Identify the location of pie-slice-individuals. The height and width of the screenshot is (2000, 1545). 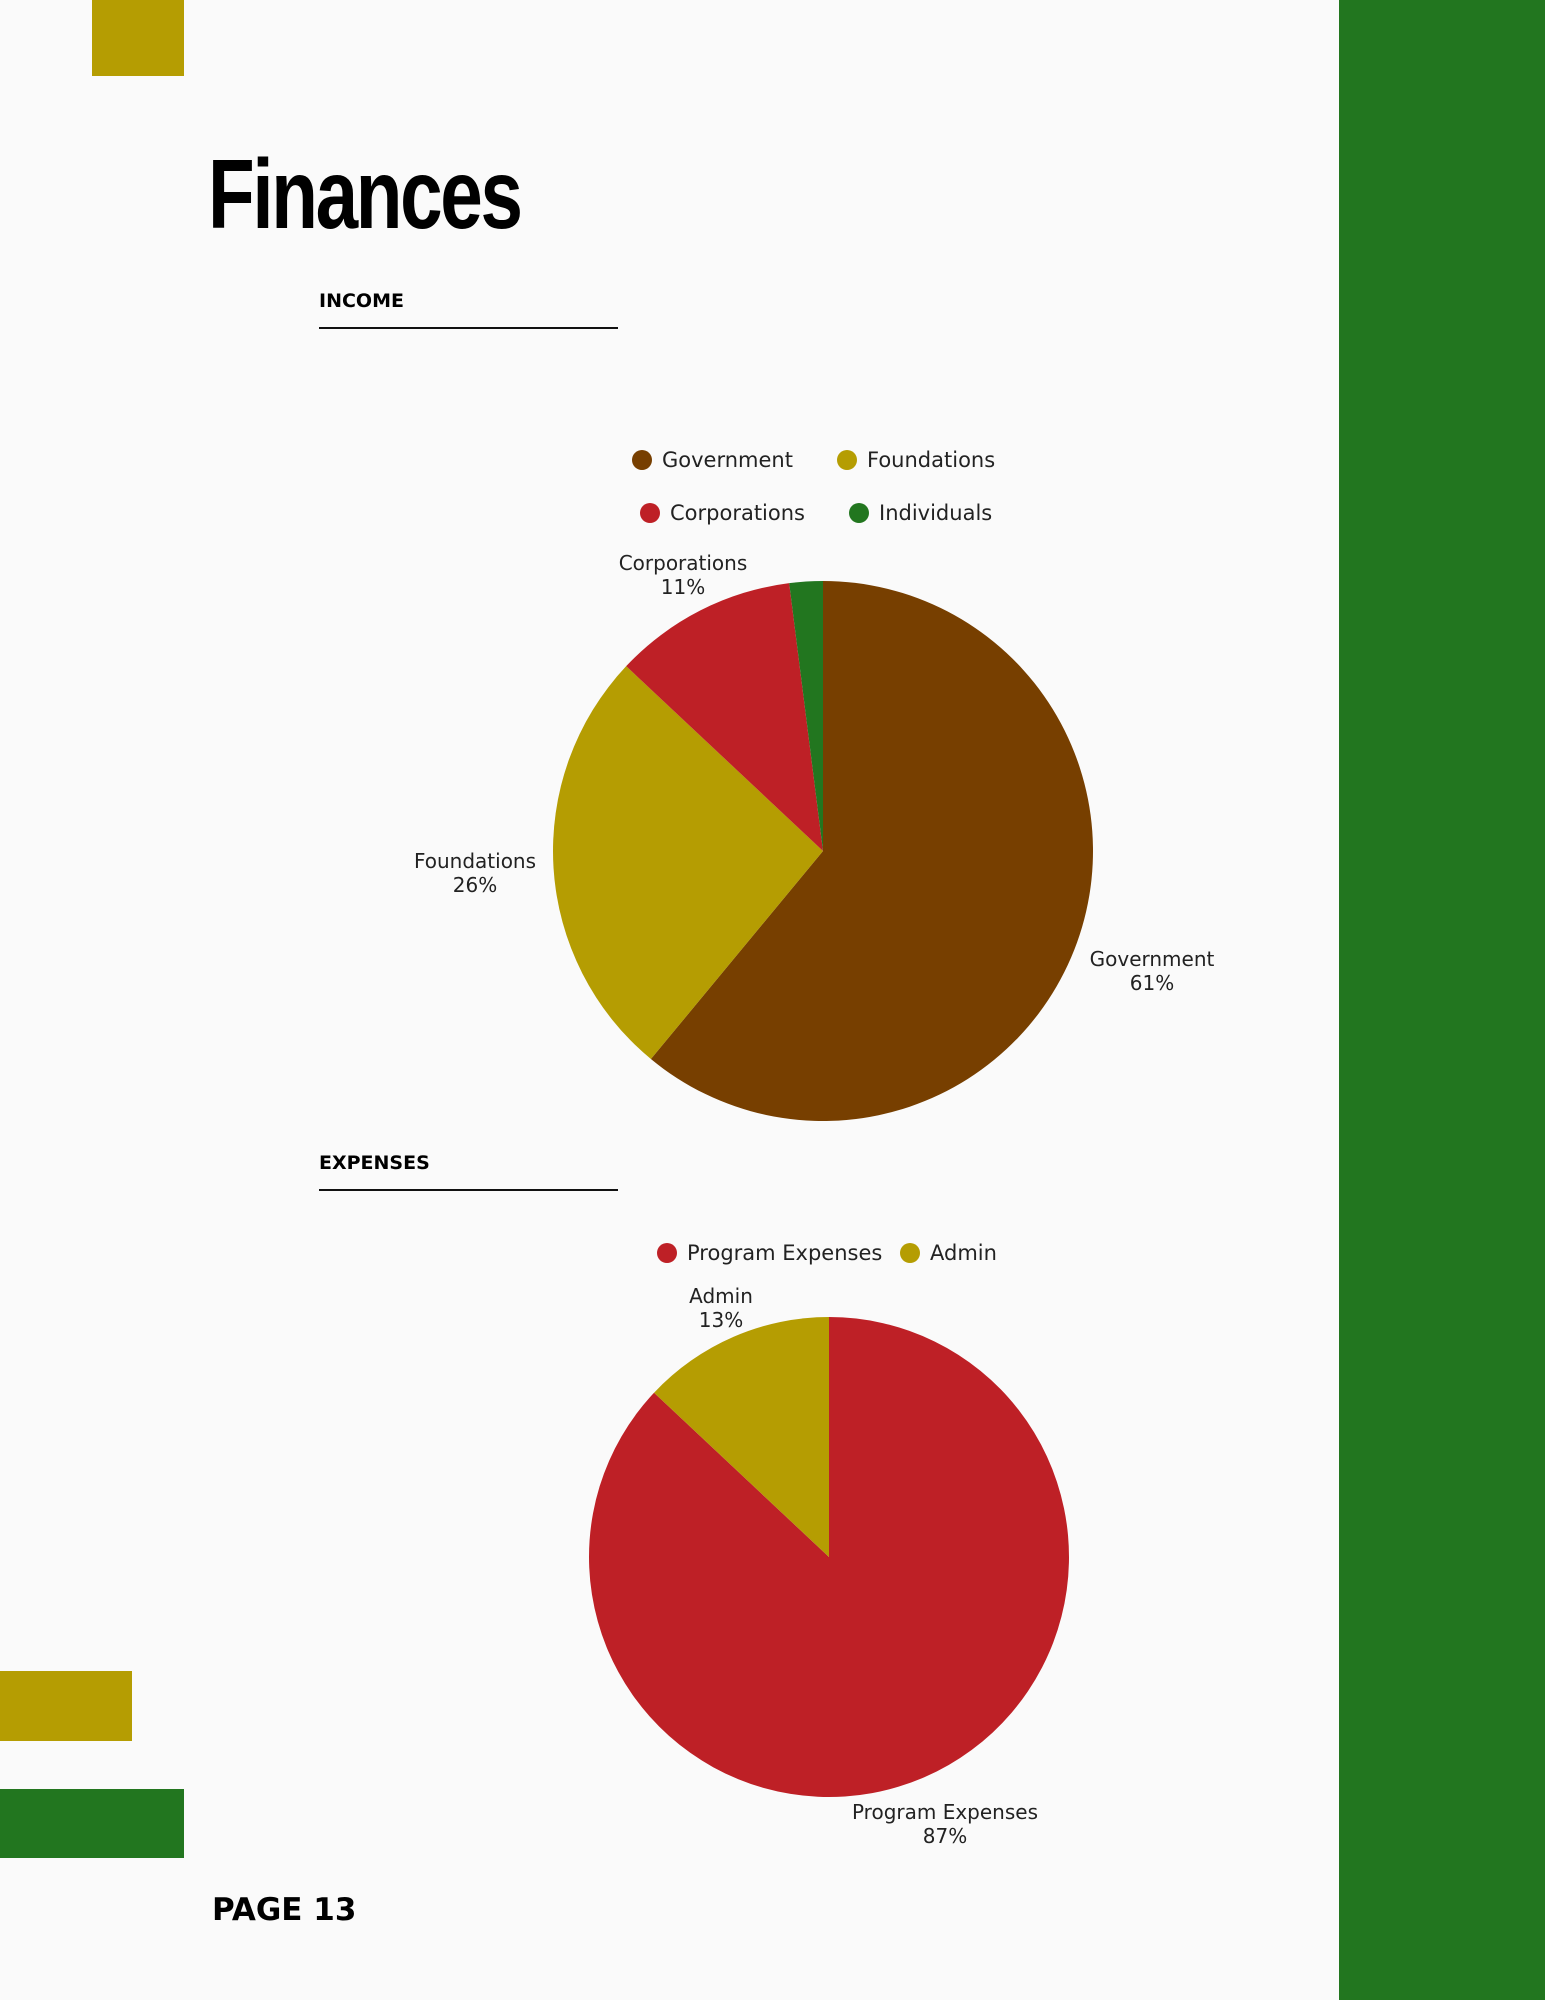
(806, 716).